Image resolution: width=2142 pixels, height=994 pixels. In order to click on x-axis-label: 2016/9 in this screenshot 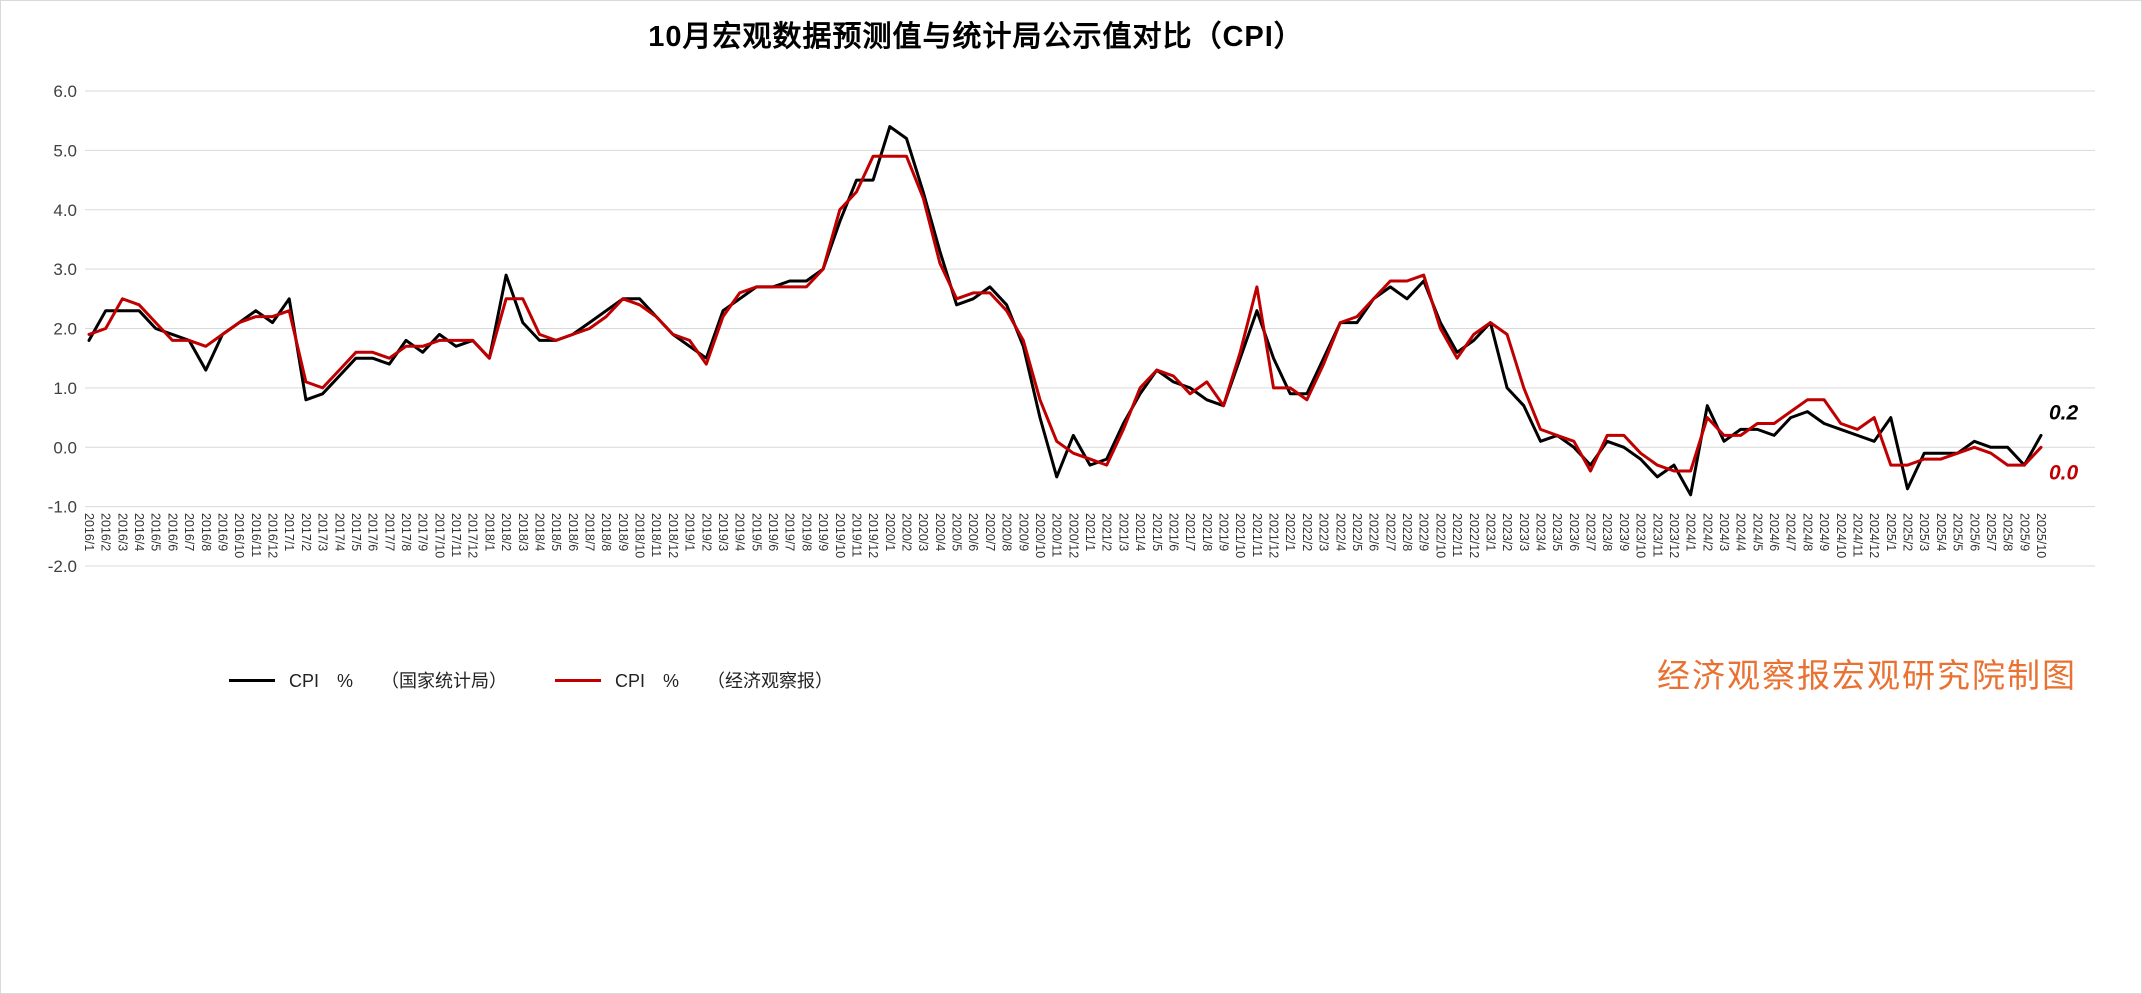, I will do `click(222, 532)`.